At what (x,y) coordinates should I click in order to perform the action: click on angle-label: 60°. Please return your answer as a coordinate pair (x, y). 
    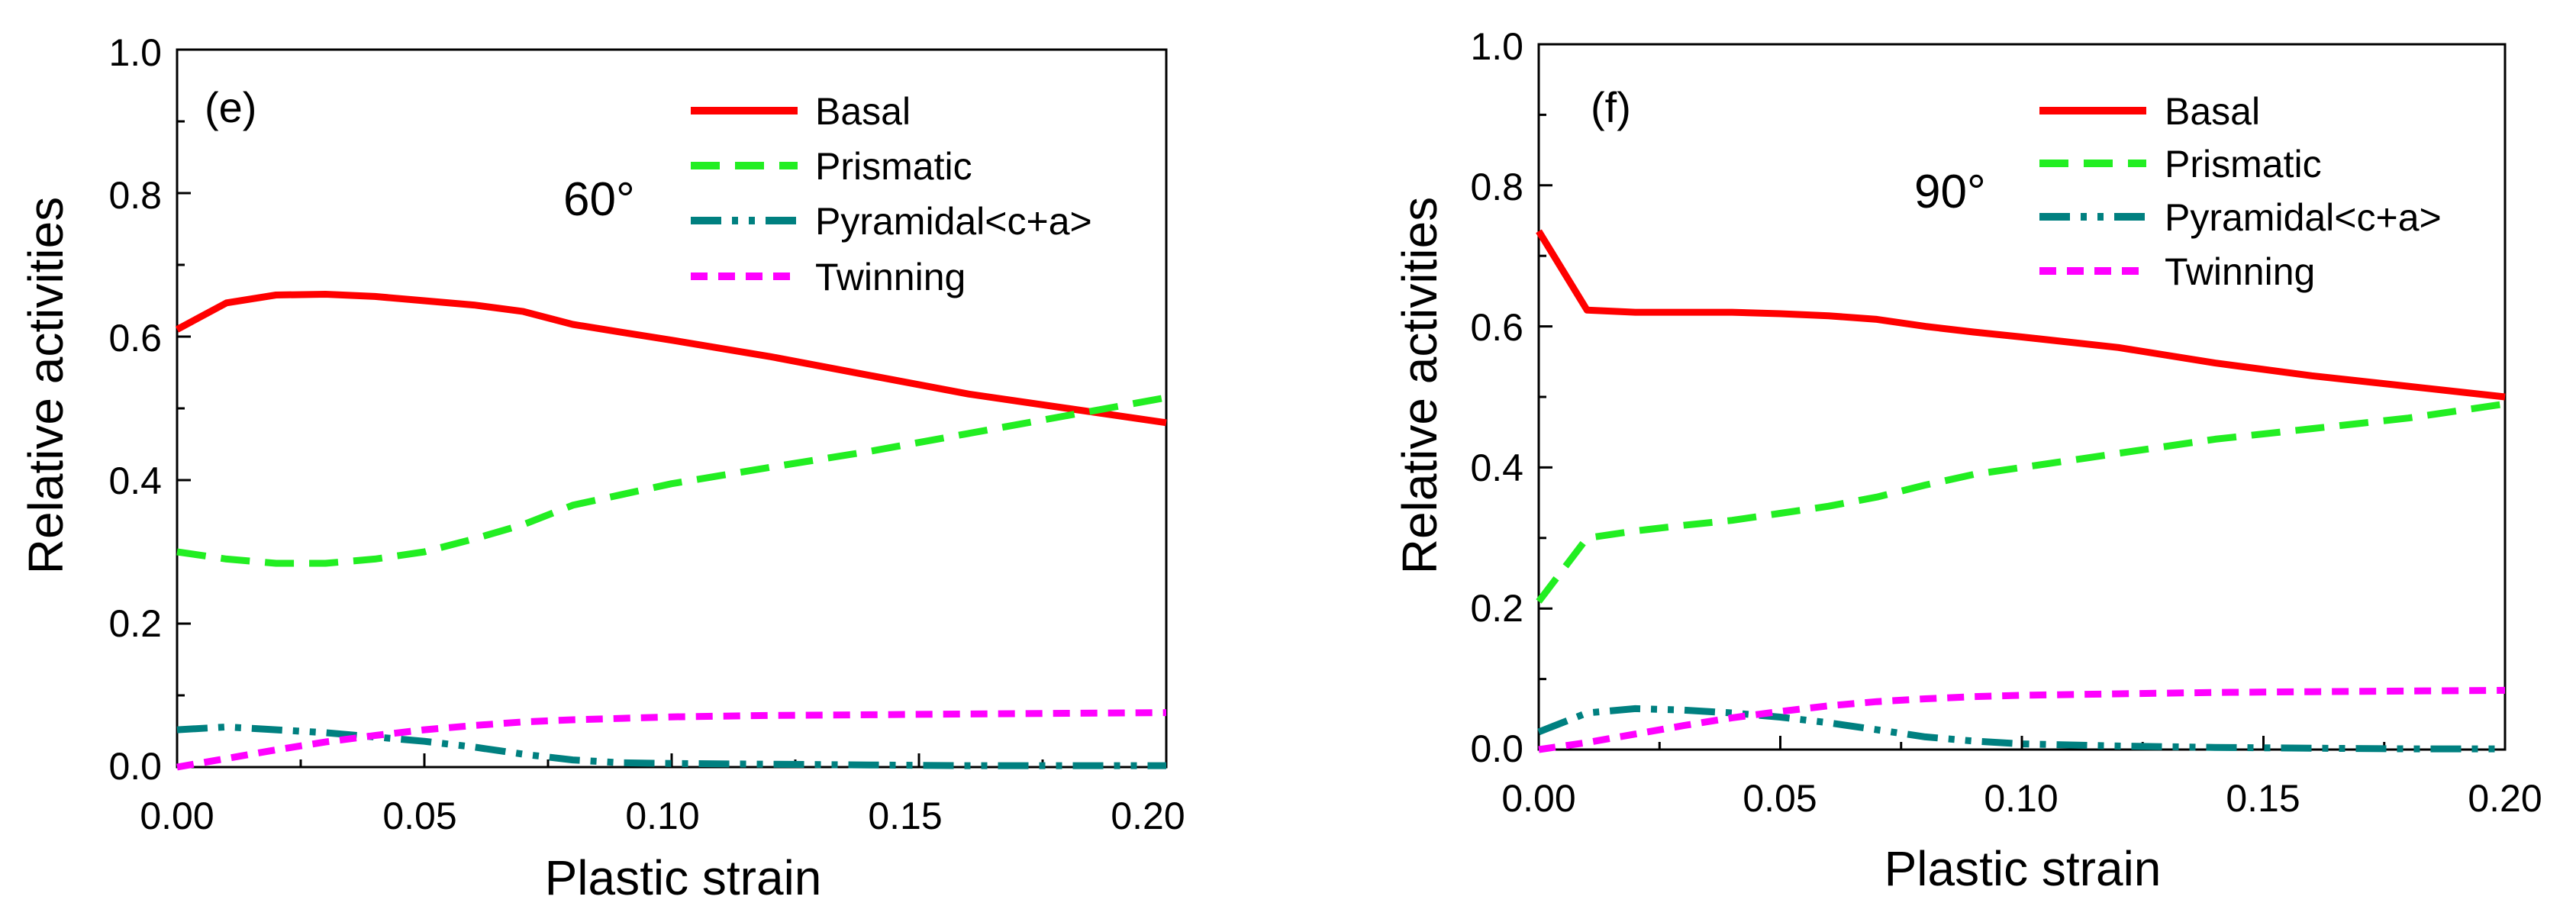
    Looking at the image, I should click on (599, 199).